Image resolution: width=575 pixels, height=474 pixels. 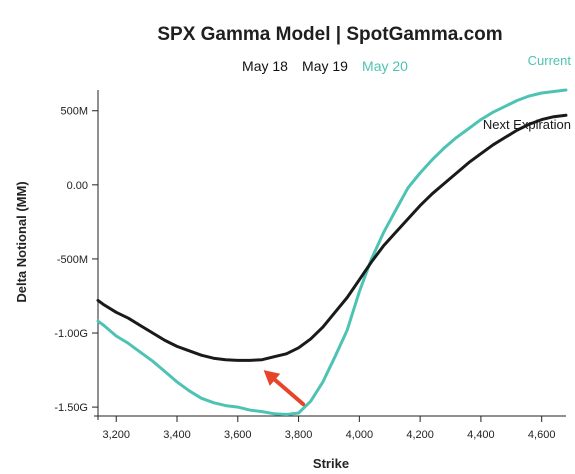 I want to click on x-tick-label: 3,200, so click(x=116, y=435).